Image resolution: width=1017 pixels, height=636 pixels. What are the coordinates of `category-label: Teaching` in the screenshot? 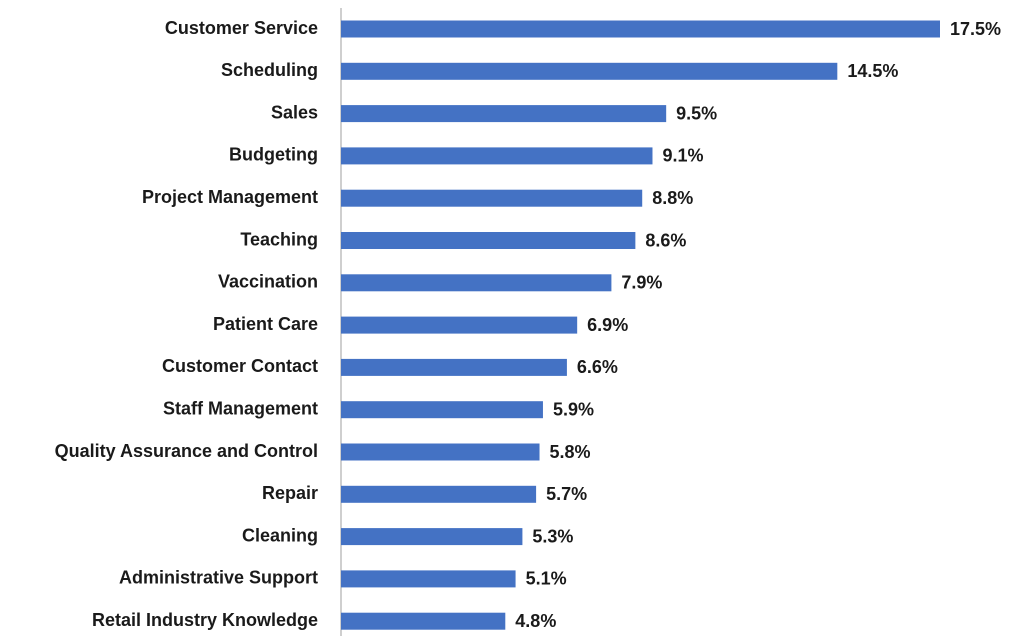 It's located at (279, 239).